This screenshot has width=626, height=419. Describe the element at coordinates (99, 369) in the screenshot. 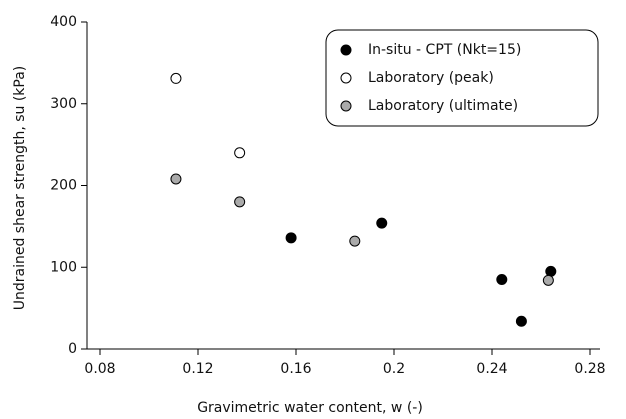

I see `x-tick-label: 0.08` at that location.